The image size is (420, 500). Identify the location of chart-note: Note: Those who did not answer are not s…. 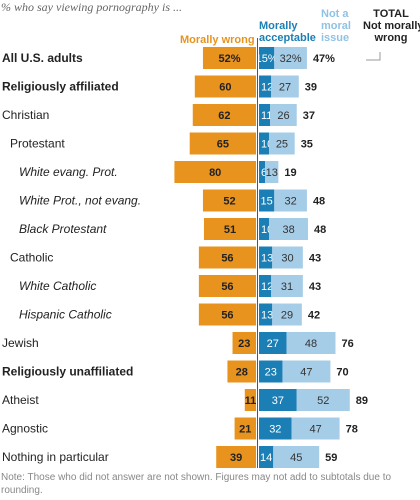
(196, 484).